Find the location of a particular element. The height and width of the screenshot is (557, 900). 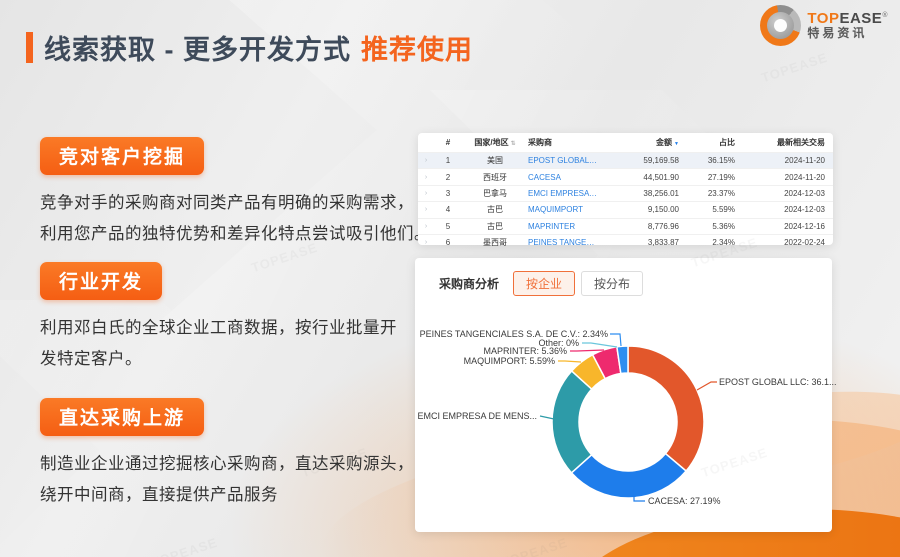

brand-logo: TOPEASE® 特易资讯 is located at coordinates (824, 25).